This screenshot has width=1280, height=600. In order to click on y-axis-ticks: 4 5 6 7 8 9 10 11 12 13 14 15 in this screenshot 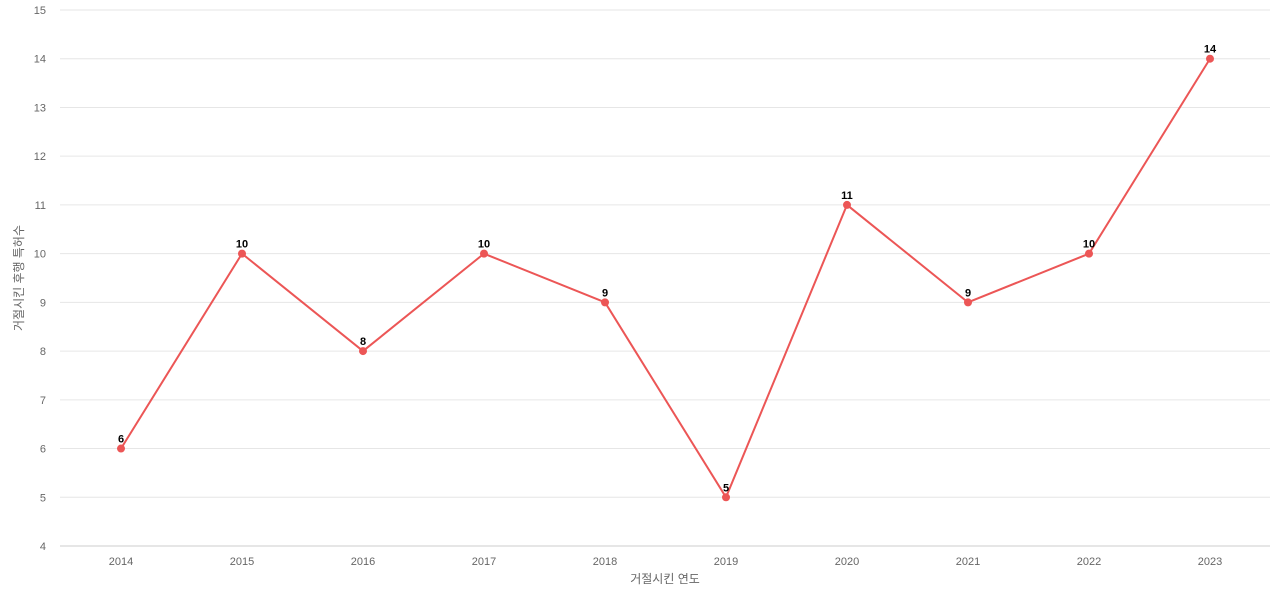, I will do `click(40, 279)`.